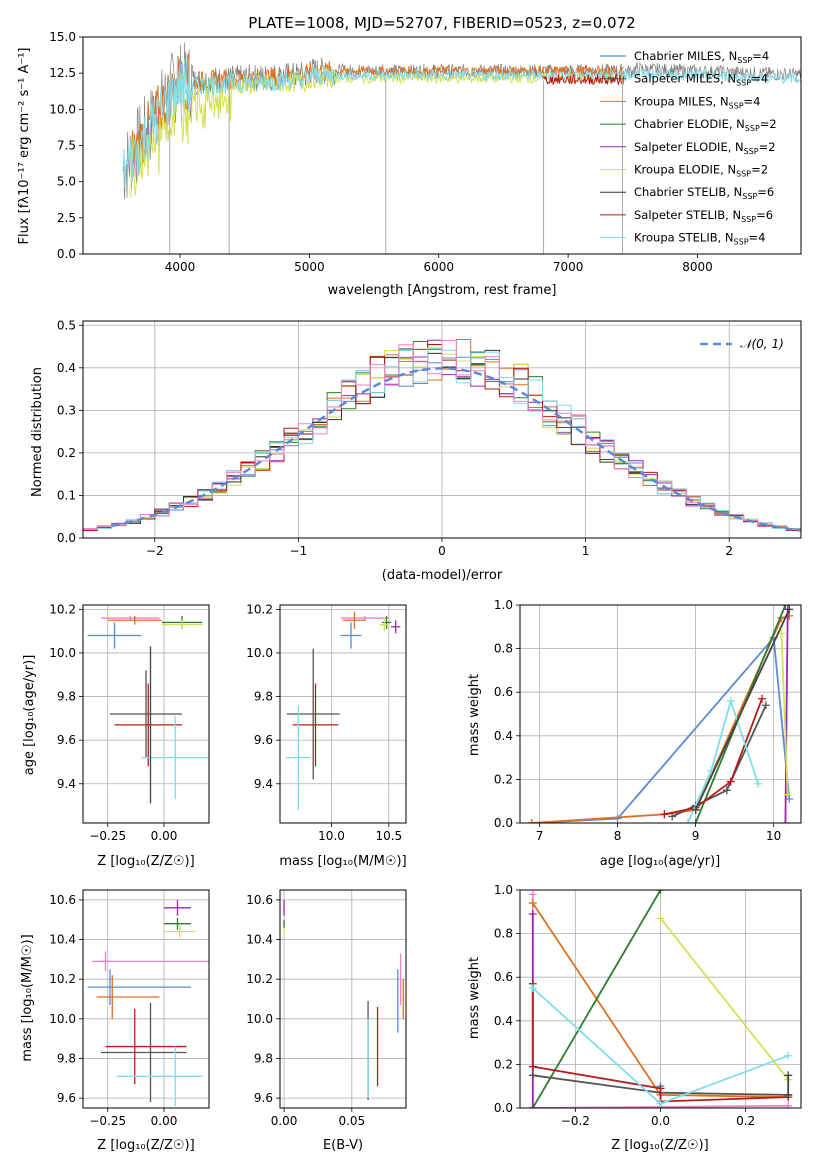 The width and height of the screenshot is (819, 1170). I want to click on spectrum-legend-label: Chabrier STELIB, NSSP=6, so click(704, 193).